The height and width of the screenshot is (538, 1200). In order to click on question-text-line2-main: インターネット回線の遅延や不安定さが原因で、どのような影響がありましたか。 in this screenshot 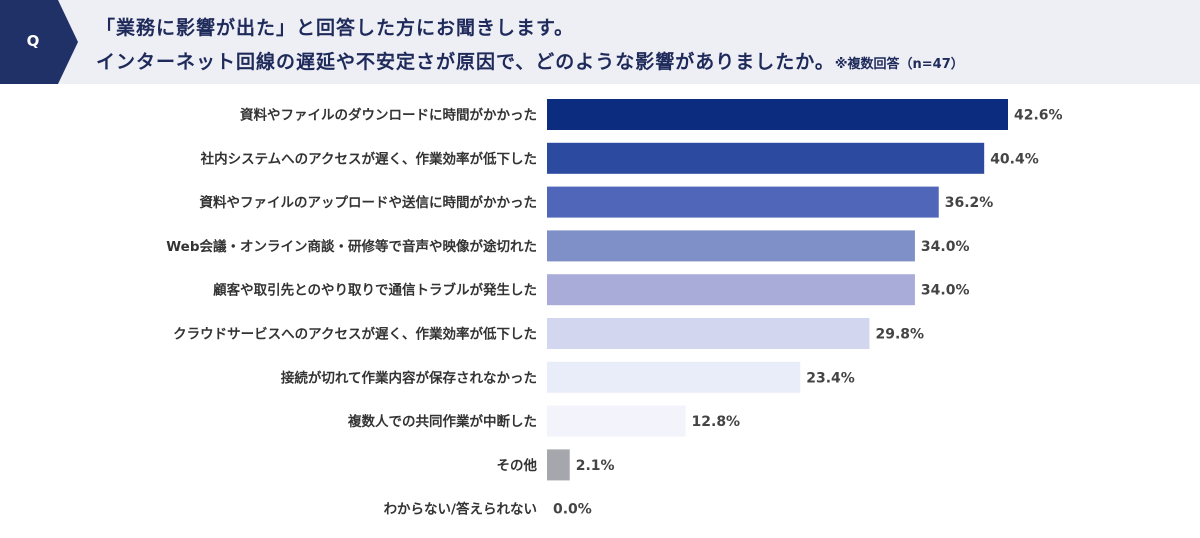, I will do `click(465, 62)`.